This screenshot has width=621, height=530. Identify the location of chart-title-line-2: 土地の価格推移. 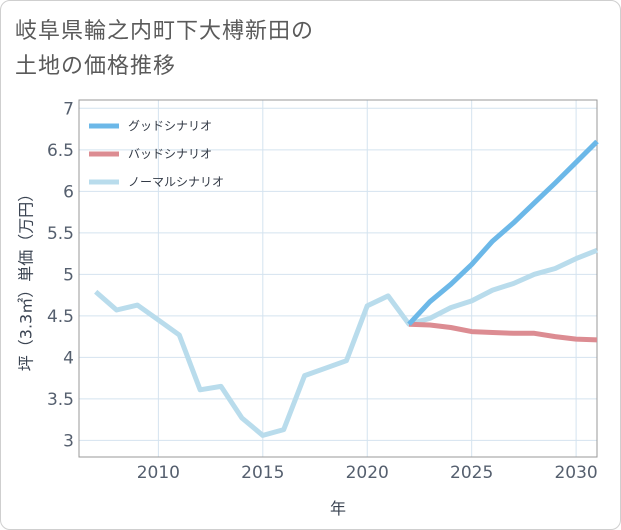
(96, 66).